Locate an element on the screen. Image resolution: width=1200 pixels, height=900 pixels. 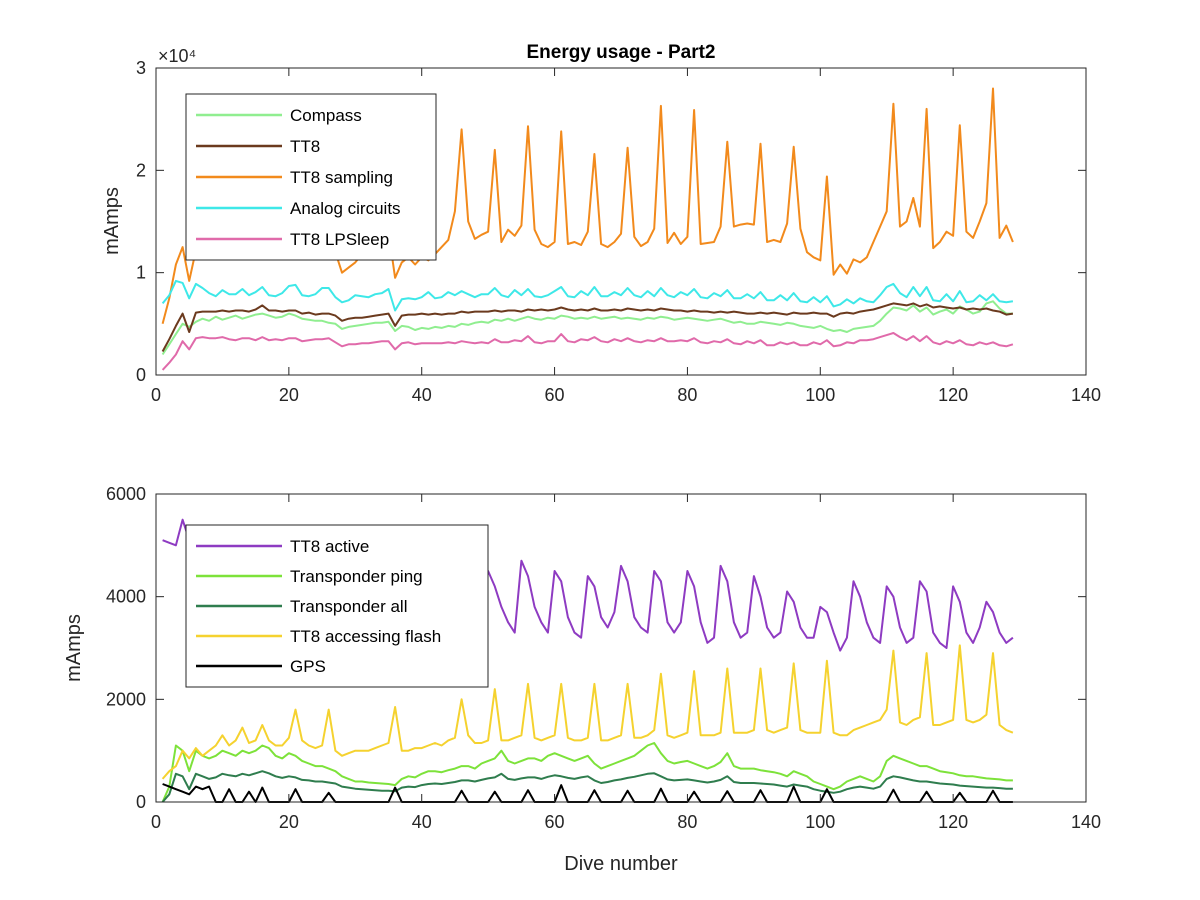
bottom-x-tick-label: 140 is located at coordinates (1086, 822).